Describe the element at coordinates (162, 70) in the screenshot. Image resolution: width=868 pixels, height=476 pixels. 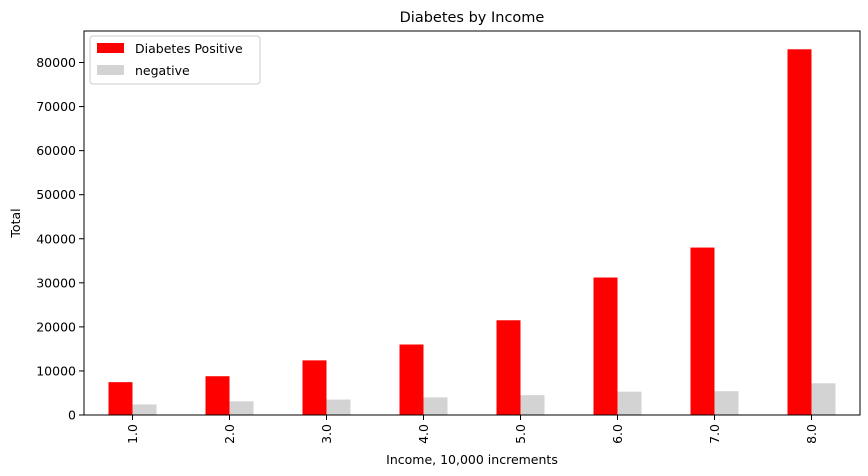
I see `legend-label-negative: negative` at that location.